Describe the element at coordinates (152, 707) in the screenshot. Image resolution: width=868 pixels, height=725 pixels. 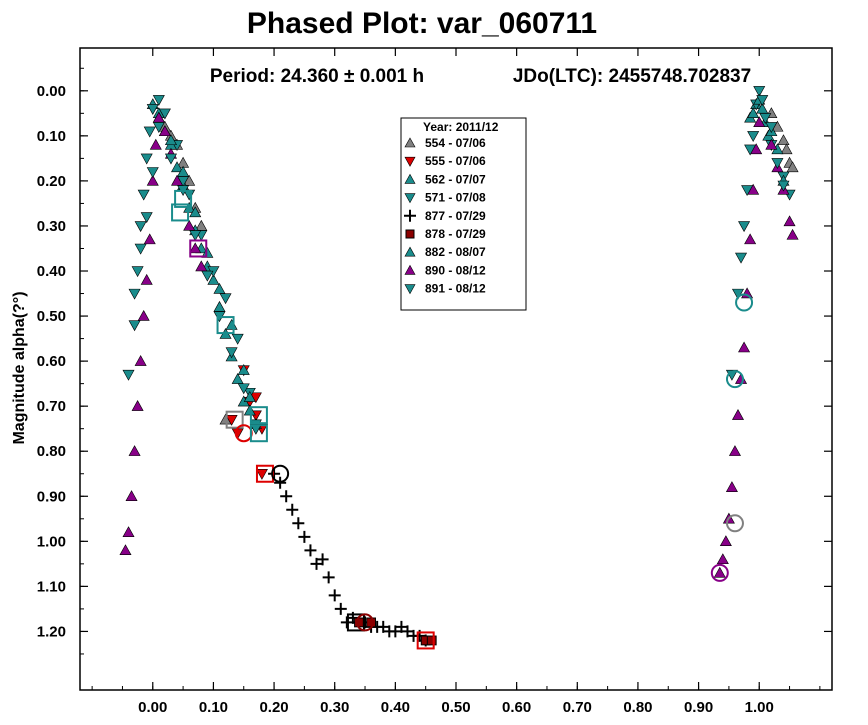
I see `x-tick-label: 0.00` at that location.